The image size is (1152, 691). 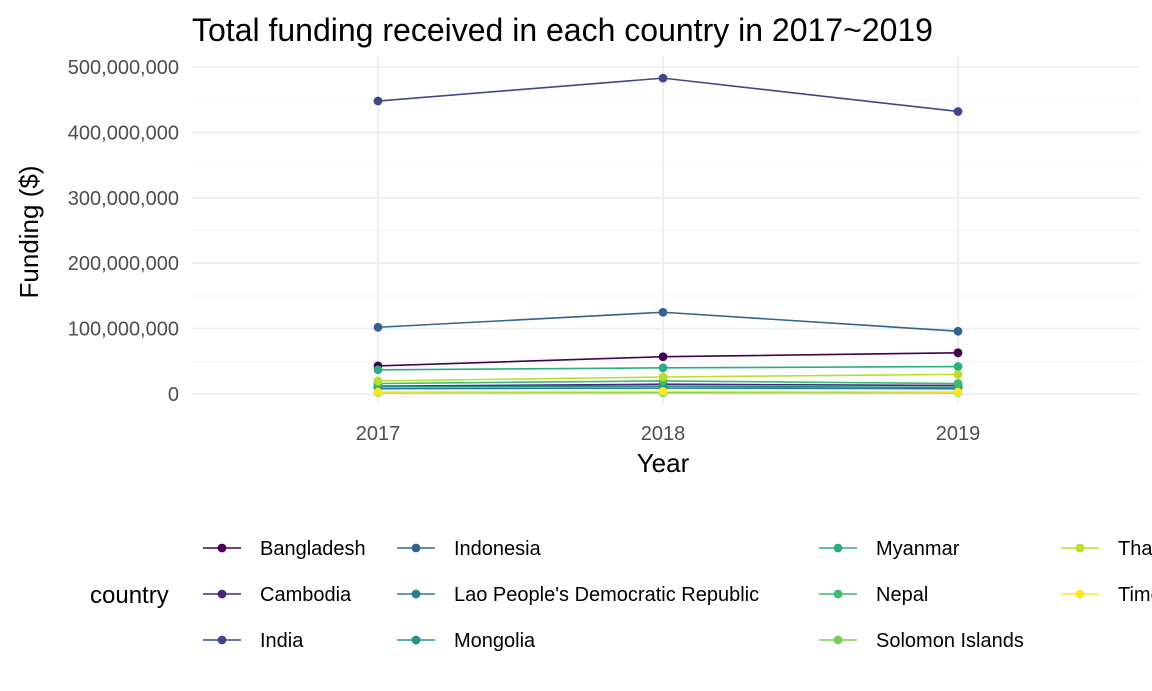 I want to click on legend-label: Solomon Islands, so click(x=950, y=641).